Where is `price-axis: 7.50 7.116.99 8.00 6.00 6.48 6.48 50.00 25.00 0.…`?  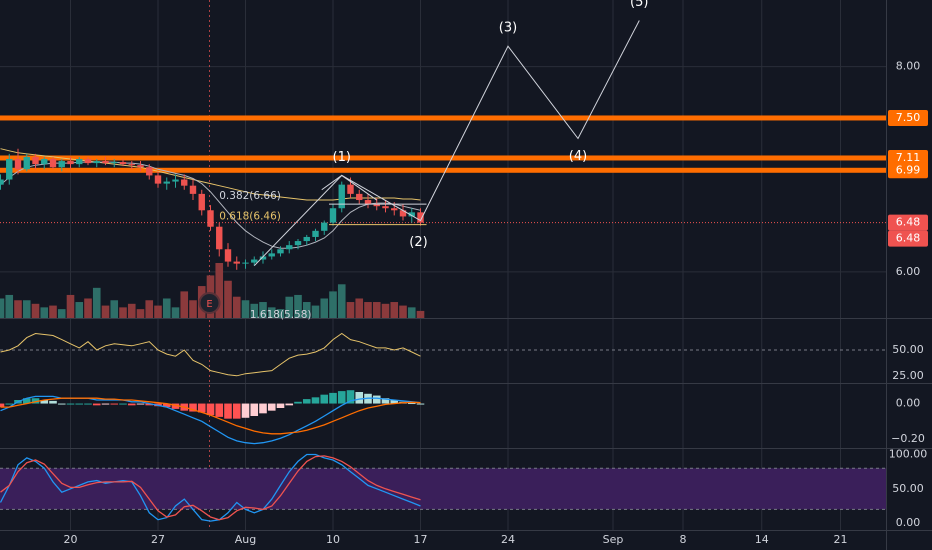
price-axis: 7.50 7.116.99 8.00 6.00 6.48 6.48 50.00 25.00 0.… is located at coordinates (908, 294).